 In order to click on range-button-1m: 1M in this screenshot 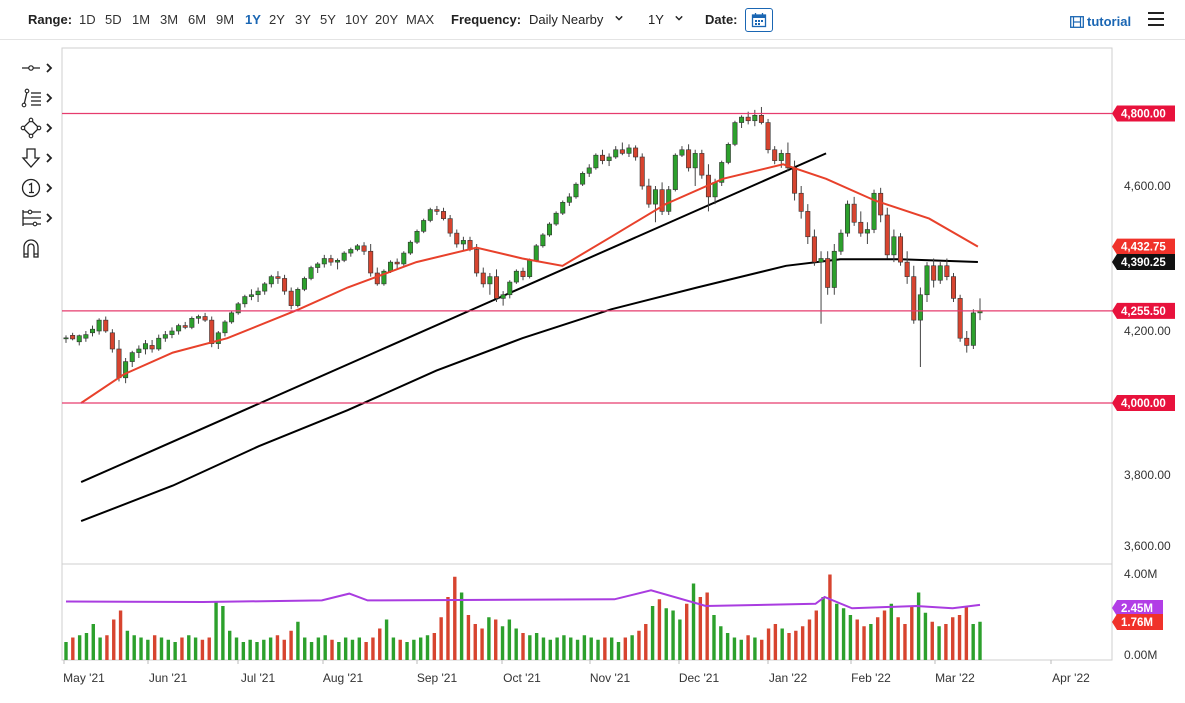, I will do `click(141, 19)`.